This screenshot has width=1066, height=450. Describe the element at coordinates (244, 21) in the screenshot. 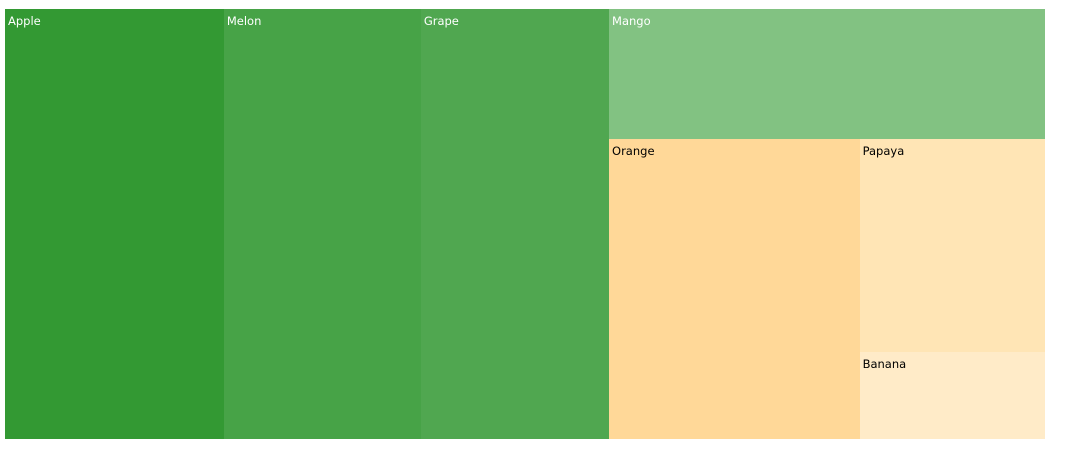

I see `treemap-tile-label: Melon` at that location.